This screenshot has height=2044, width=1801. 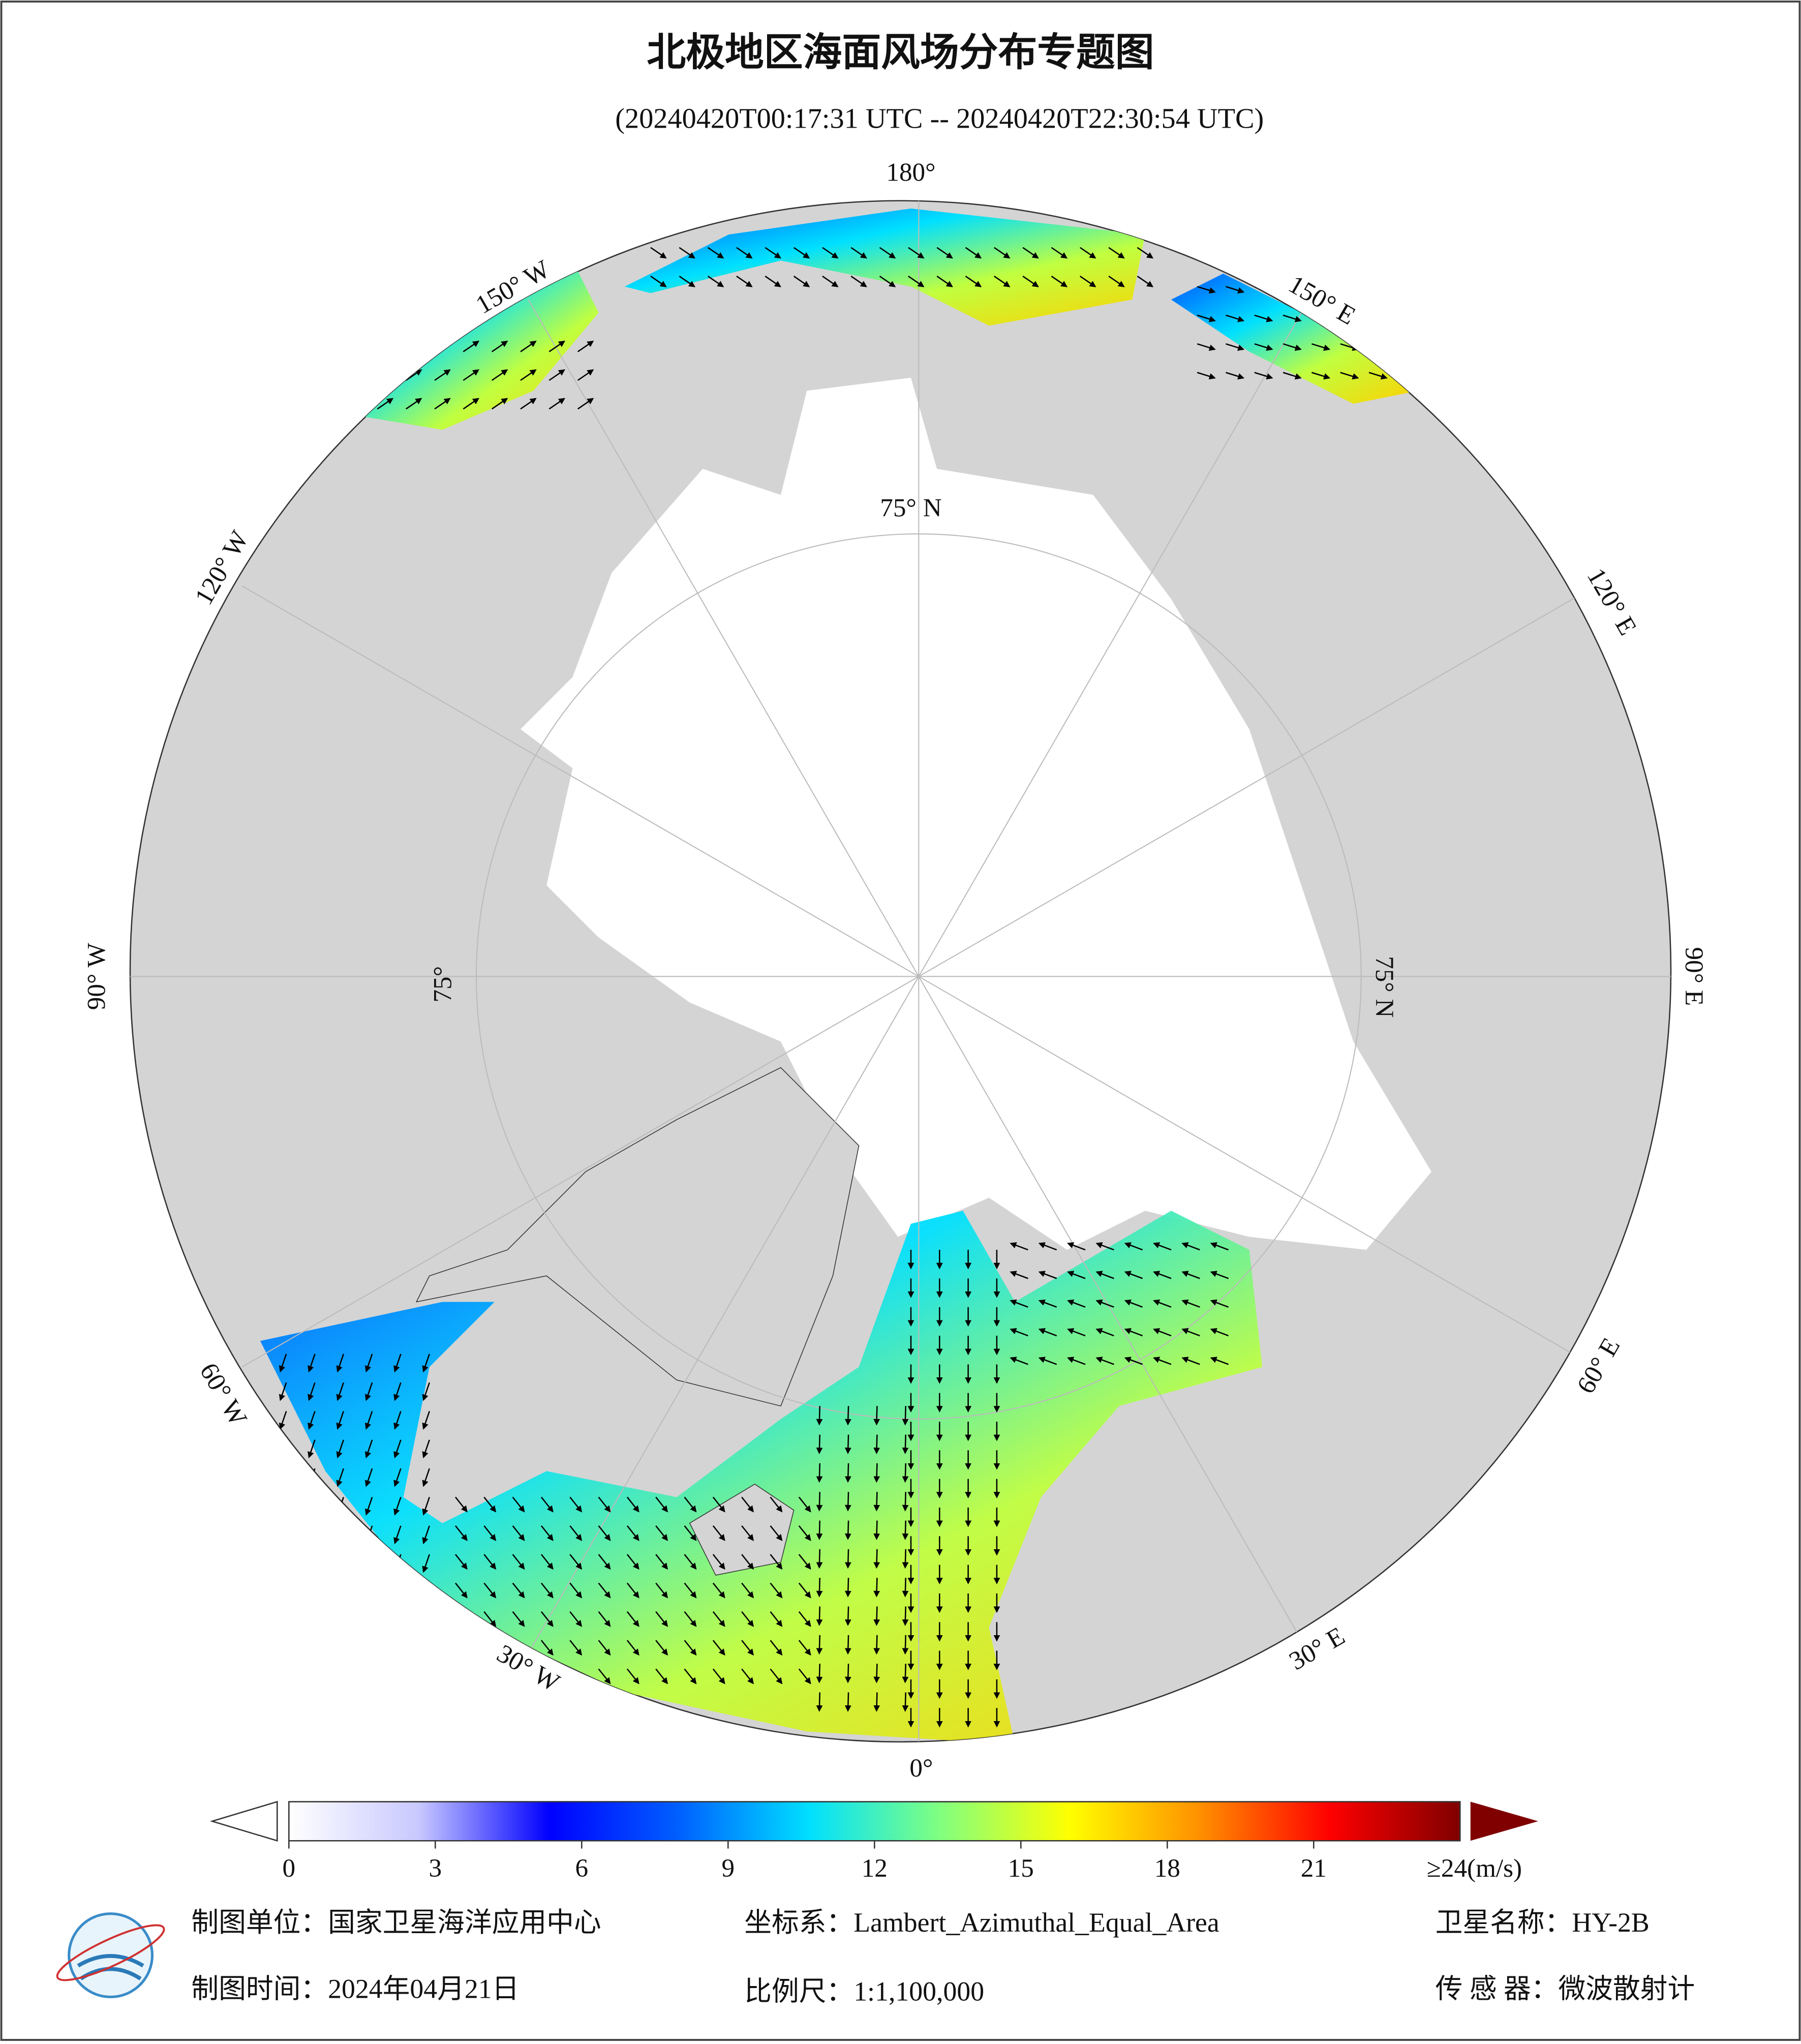 I want to click on colorbar-max-label: ≥24(m/s), so click(x=1474, y=1868).